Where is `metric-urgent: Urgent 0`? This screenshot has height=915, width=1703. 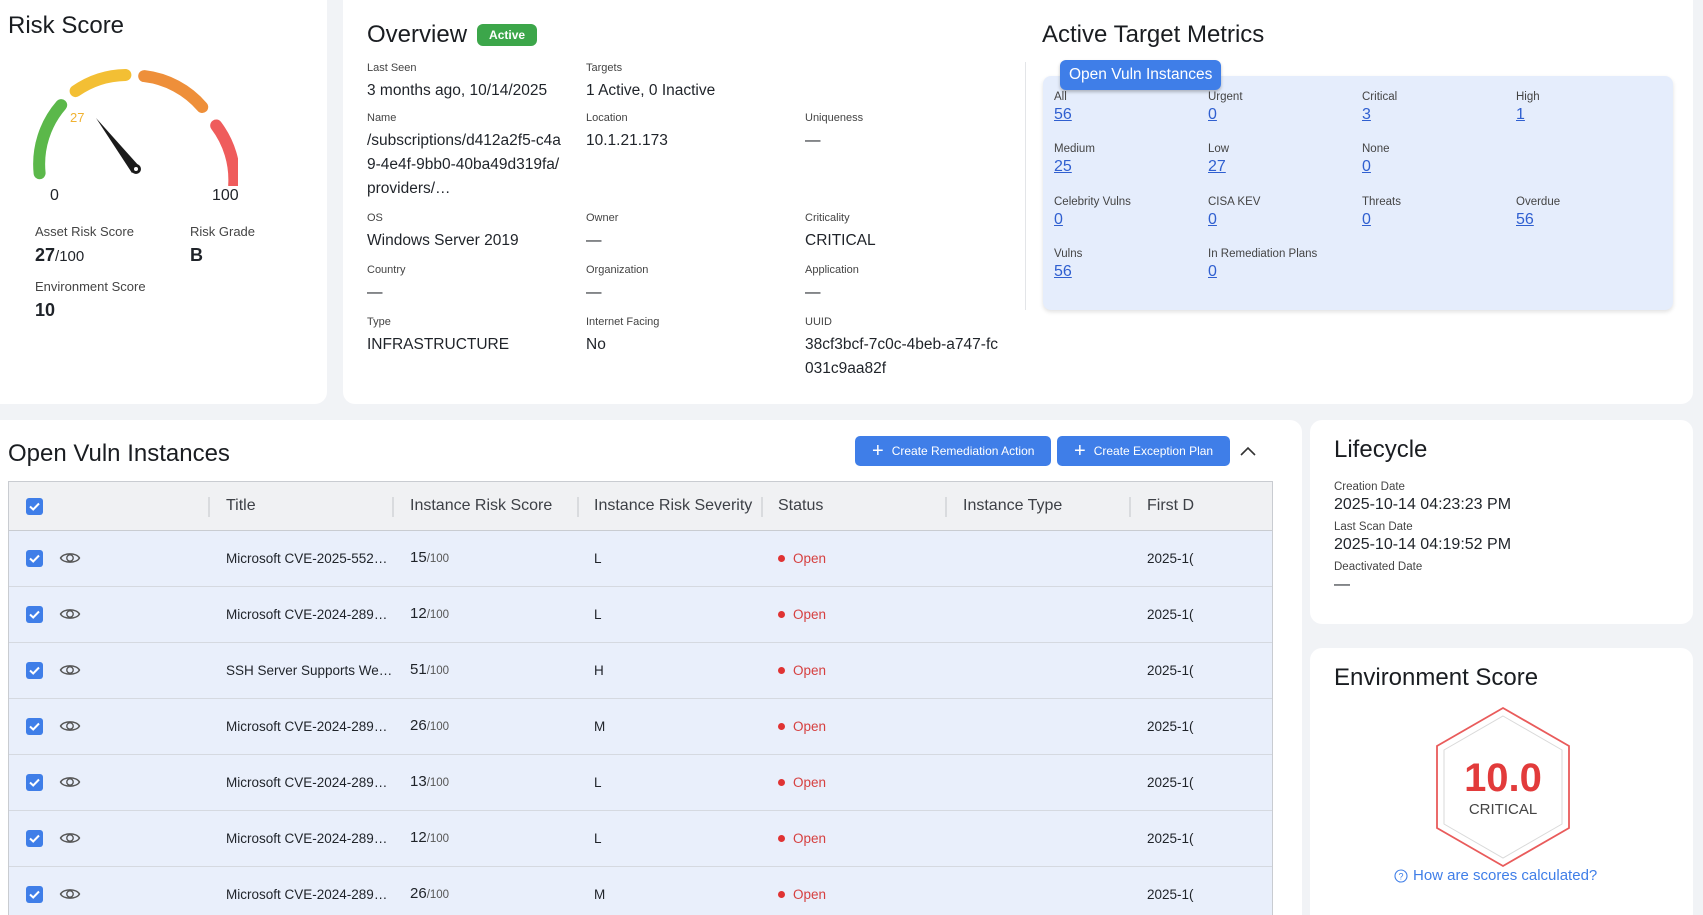 metric-urgent: Urgent 0 is located at coordinates (1225, 107).